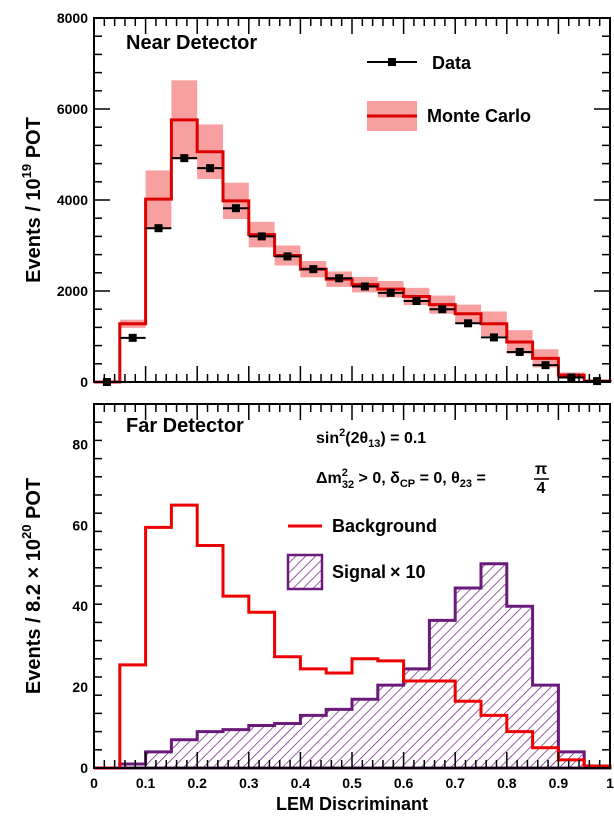 This screenshot has height=820, width=614. Describe the element at coordinates (392, 62) in the screenshot. I see `legend-data-marker` at that location.